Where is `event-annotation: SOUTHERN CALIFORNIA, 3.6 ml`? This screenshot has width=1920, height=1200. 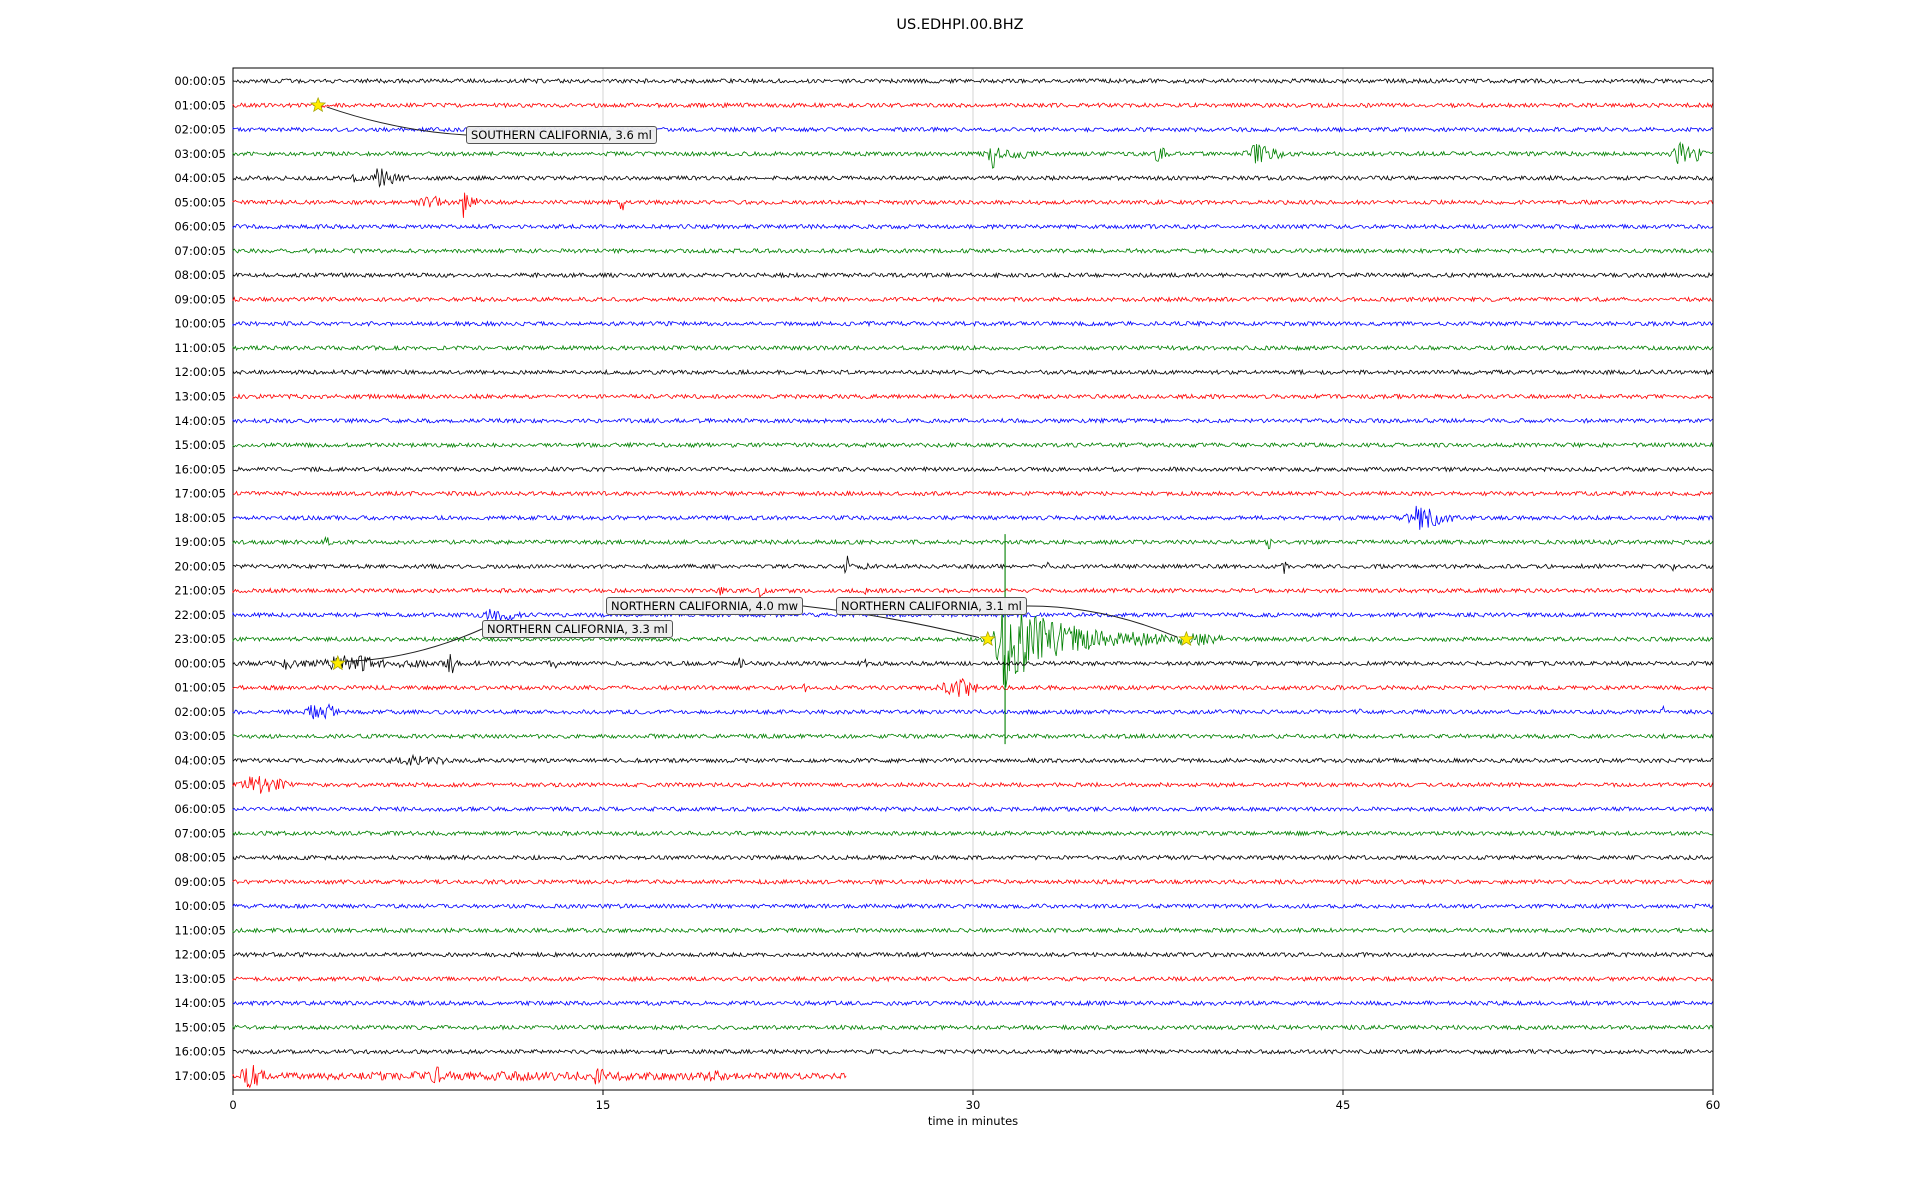
event-annotation: SOUTHERN CALIFORNIA, 3.6 ml is located at coordinates (561, 135).